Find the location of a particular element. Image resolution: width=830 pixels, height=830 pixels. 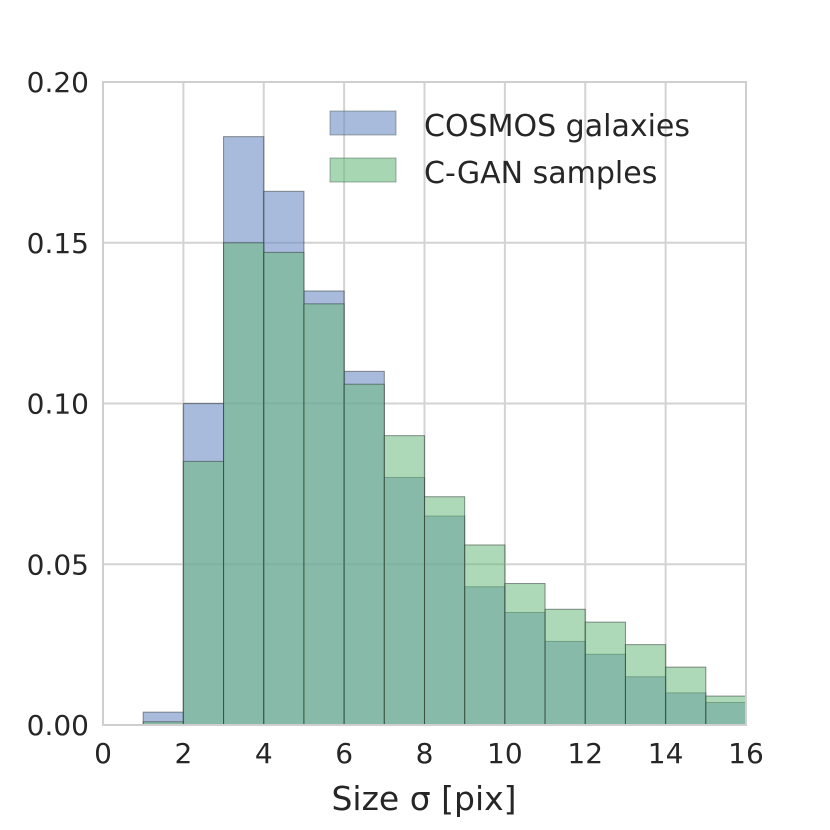

x-tick-label: 6 is located at coordinates (344, 753).